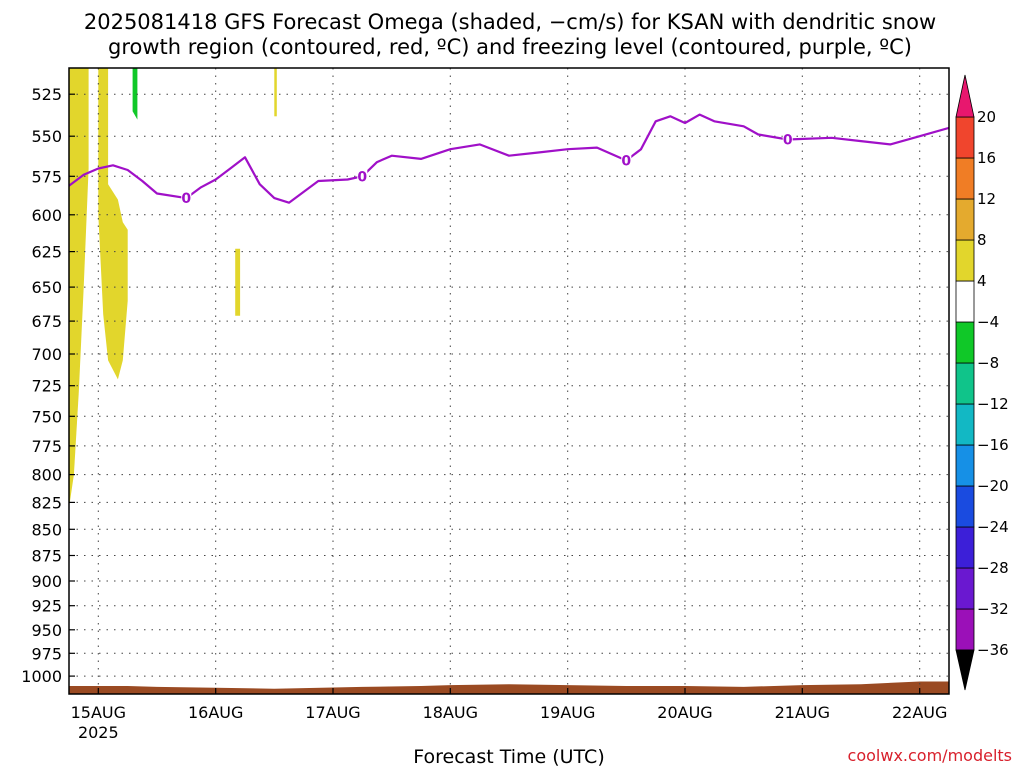  I want to click on y-tick-label: 1000, so click(41, 676).